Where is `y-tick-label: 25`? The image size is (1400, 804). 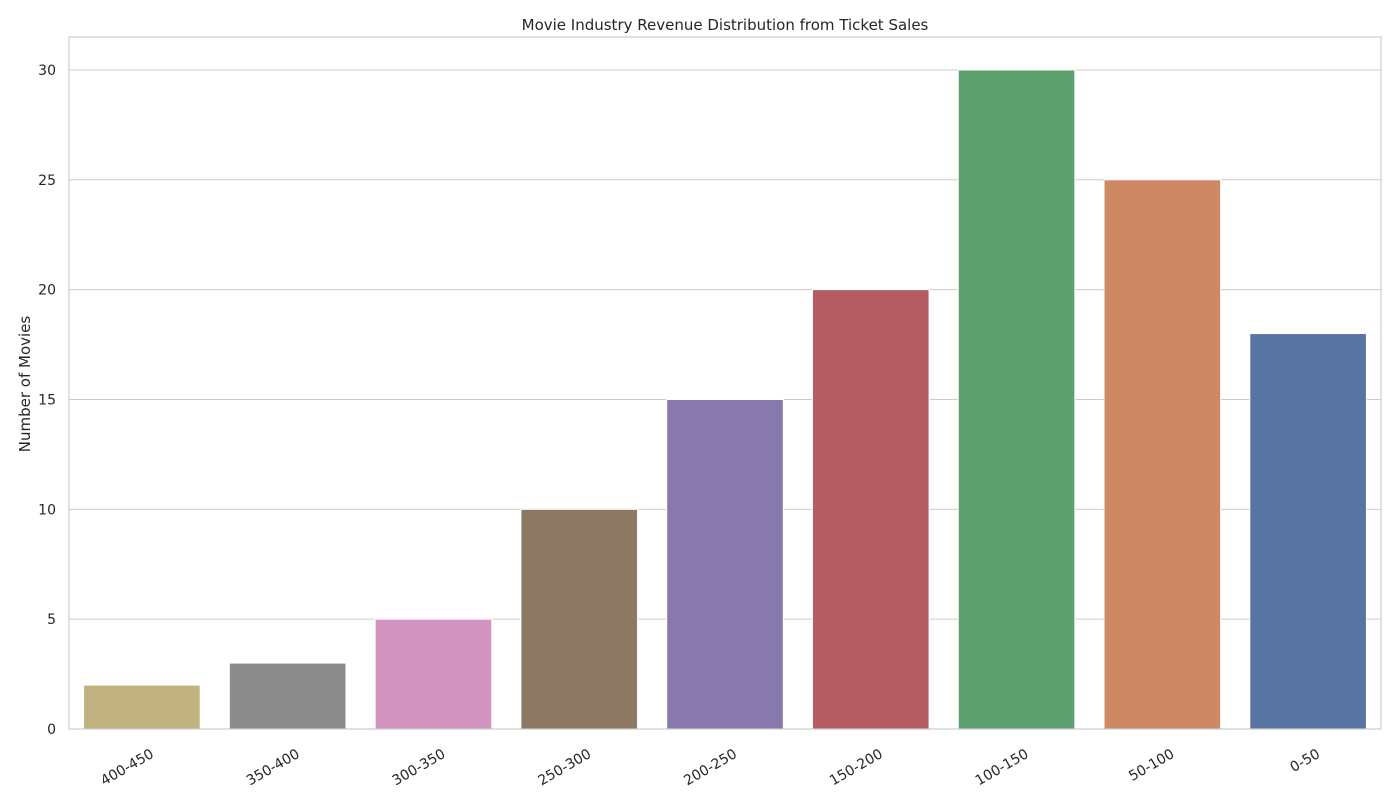
y-tick-label: 25 is located at coordinates (47, 181).